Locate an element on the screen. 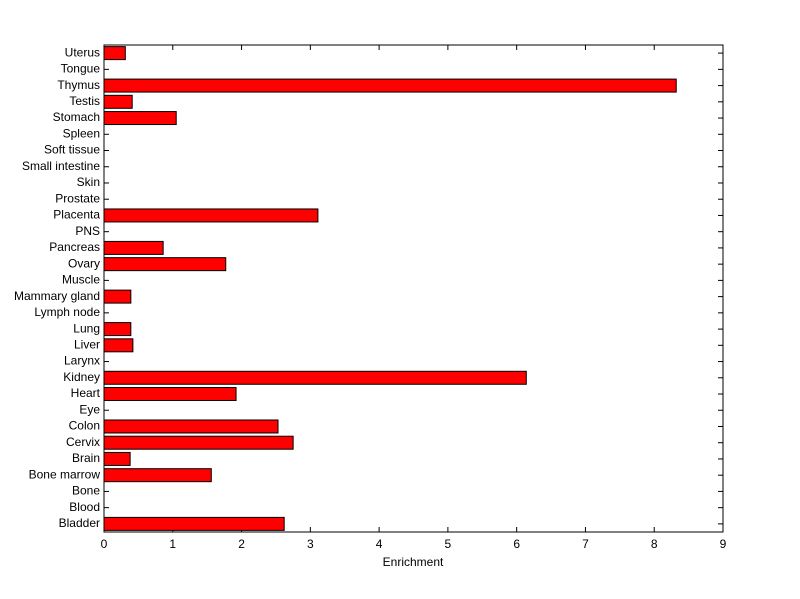  y-tick-label: Spleen is located at coordinates (81, 133).